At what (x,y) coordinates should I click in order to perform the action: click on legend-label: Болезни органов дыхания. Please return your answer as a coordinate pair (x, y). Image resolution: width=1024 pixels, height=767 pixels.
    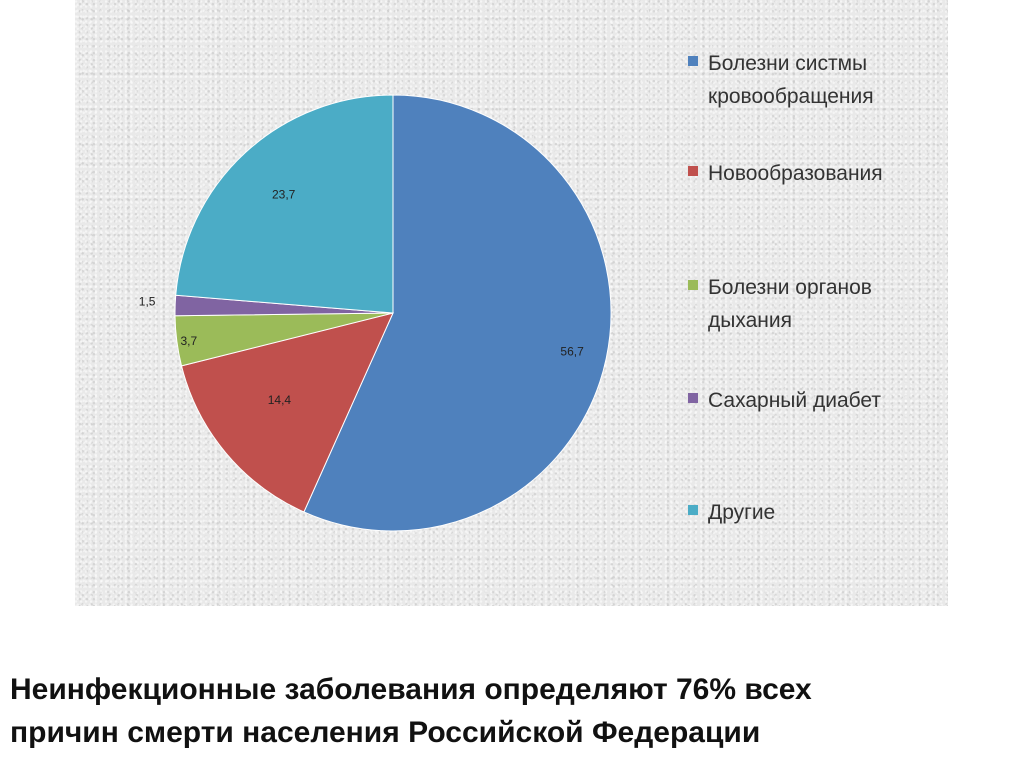
    Looking at the image, I should click on (790, 304).